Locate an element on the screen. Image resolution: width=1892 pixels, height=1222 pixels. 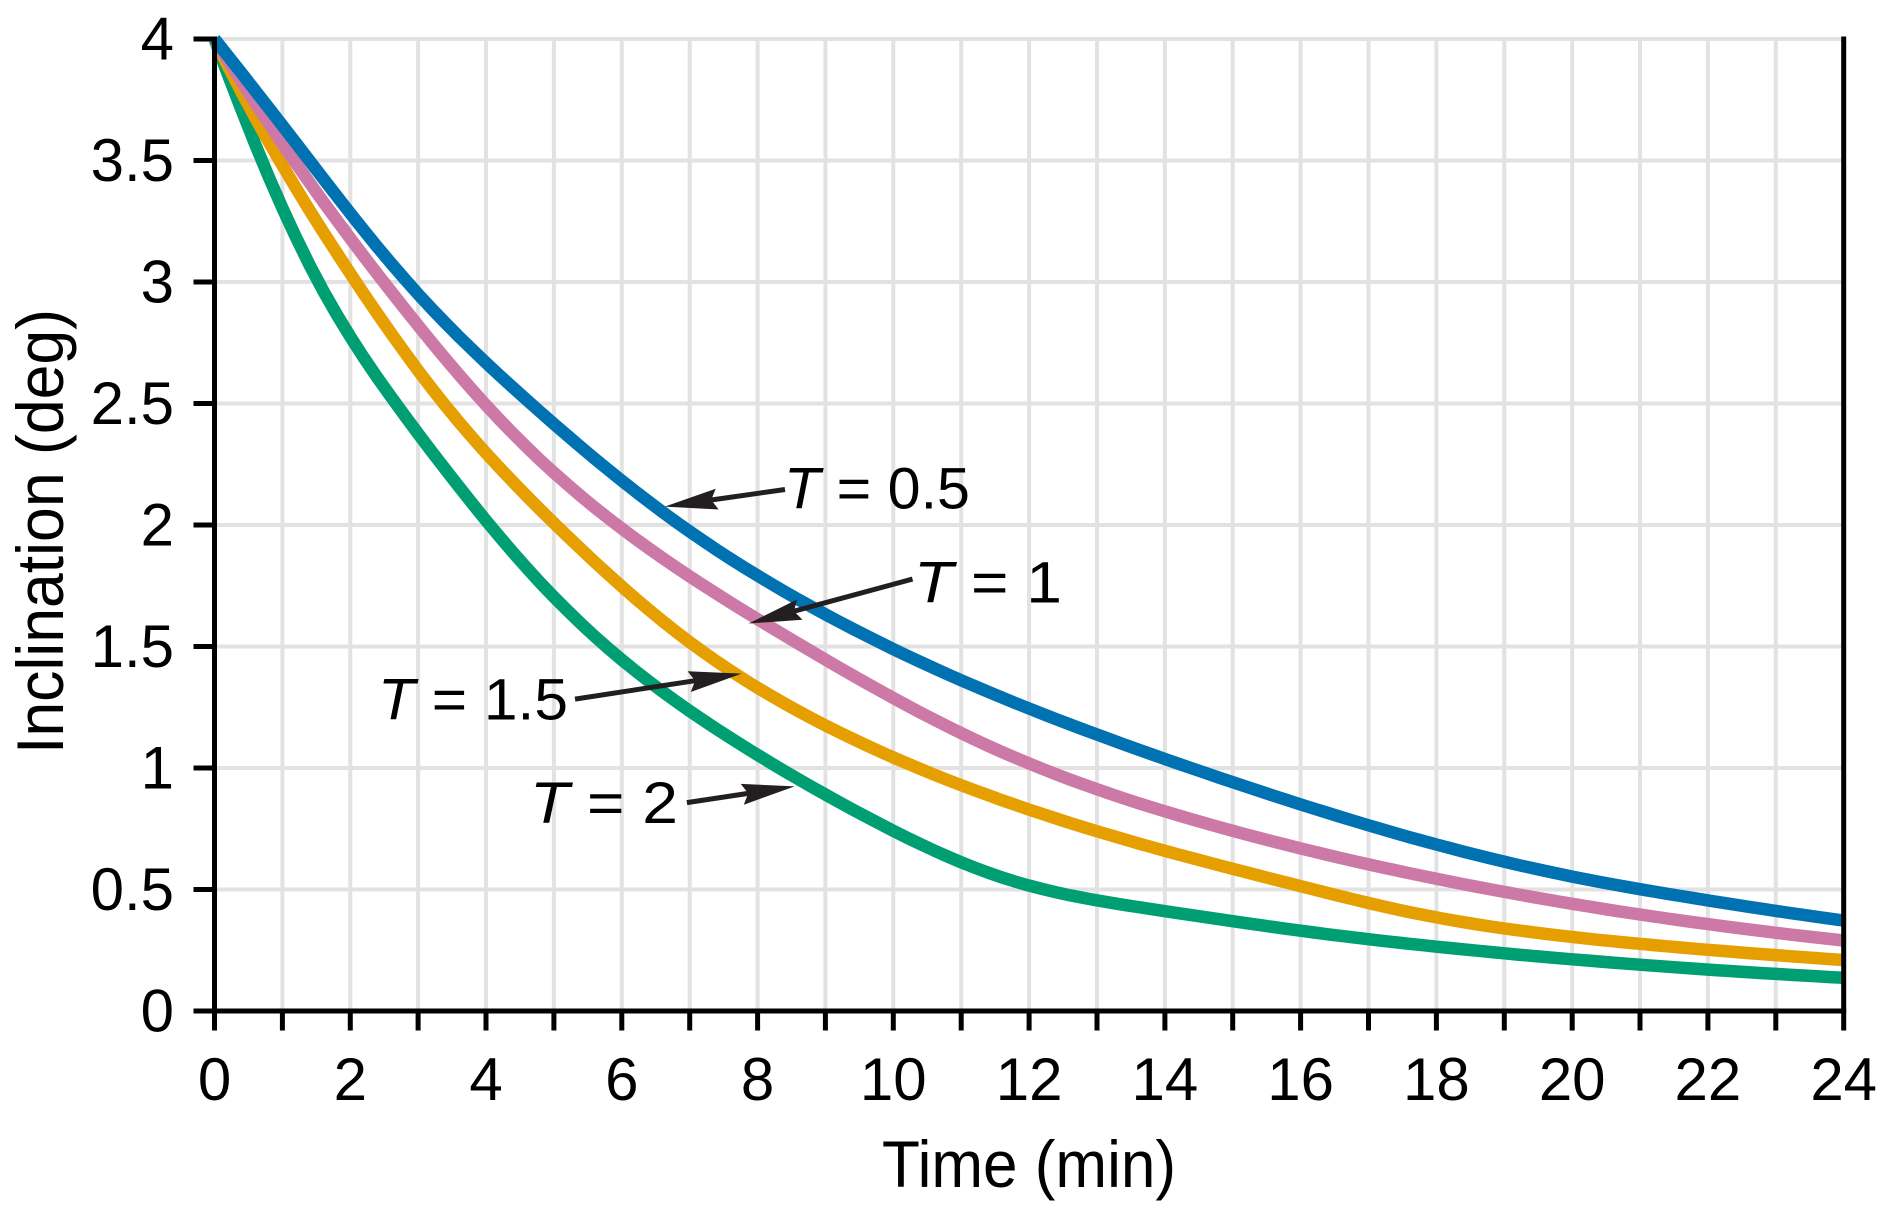
svg-text: 18 is located at coordinates (1436, 1079).